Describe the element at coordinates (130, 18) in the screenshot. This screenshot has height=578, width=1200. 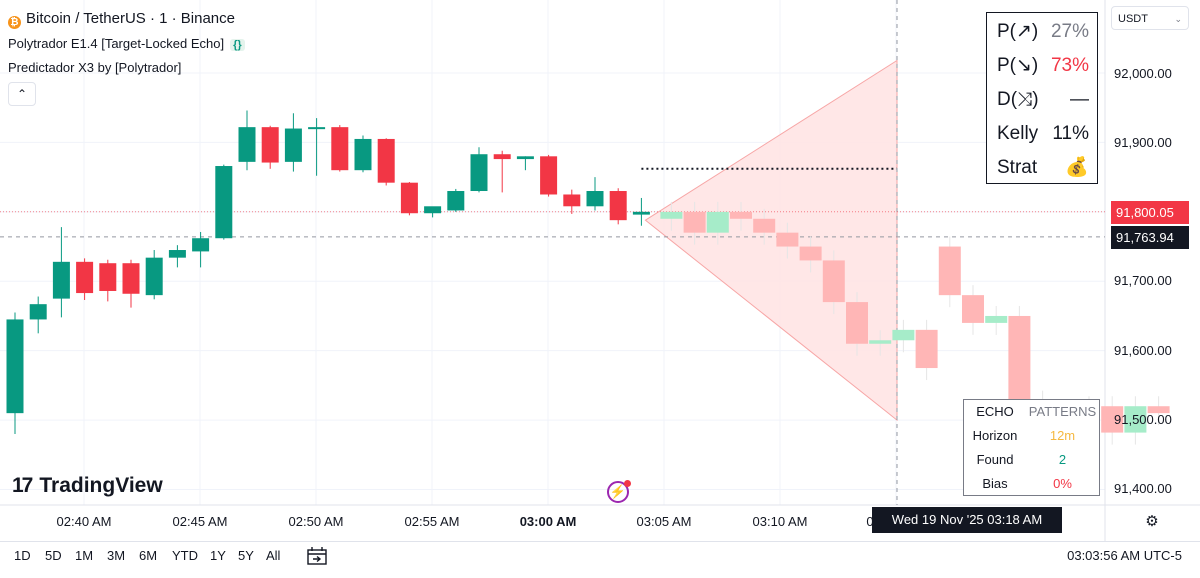
I see `symbol-title: Bitcoin / TetherUS · 1 · Binance` at that location.